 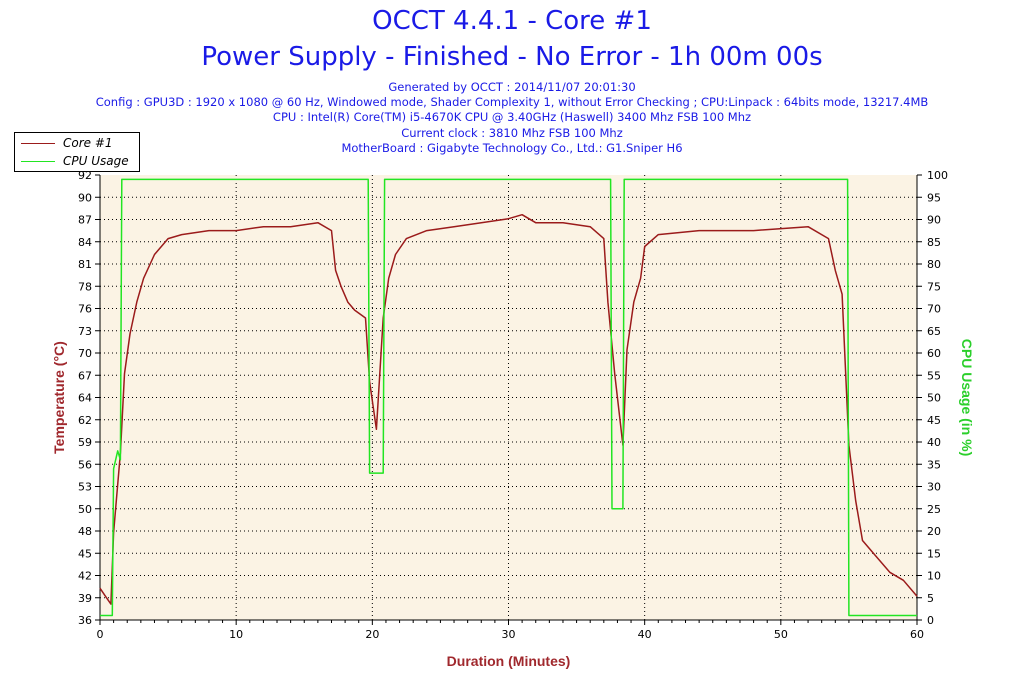 What do you see at coordinates (934, 464) in the screenshot?
I see `y-right-tick-label: 35` at bounding box center [934, 464].